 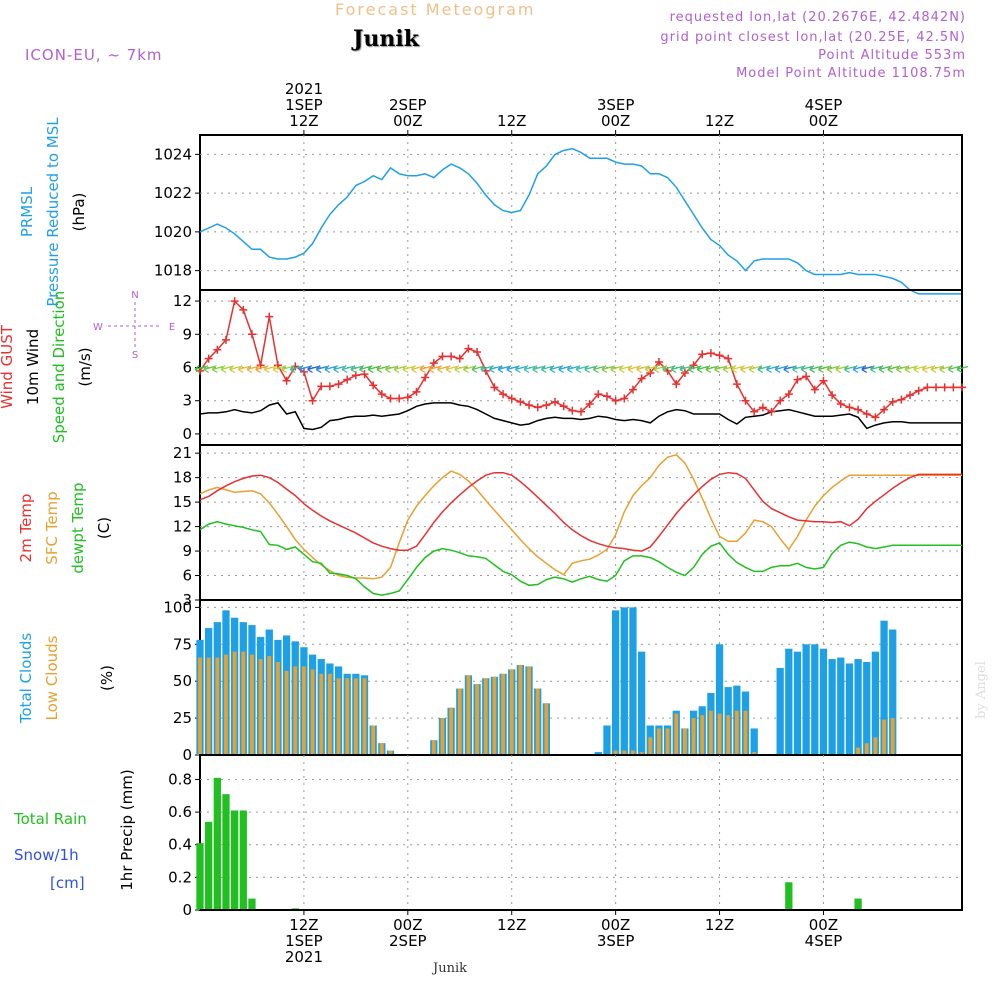 I want to click on model-name: ICON-EU, ~ 7km, so click(x=94, y=55).